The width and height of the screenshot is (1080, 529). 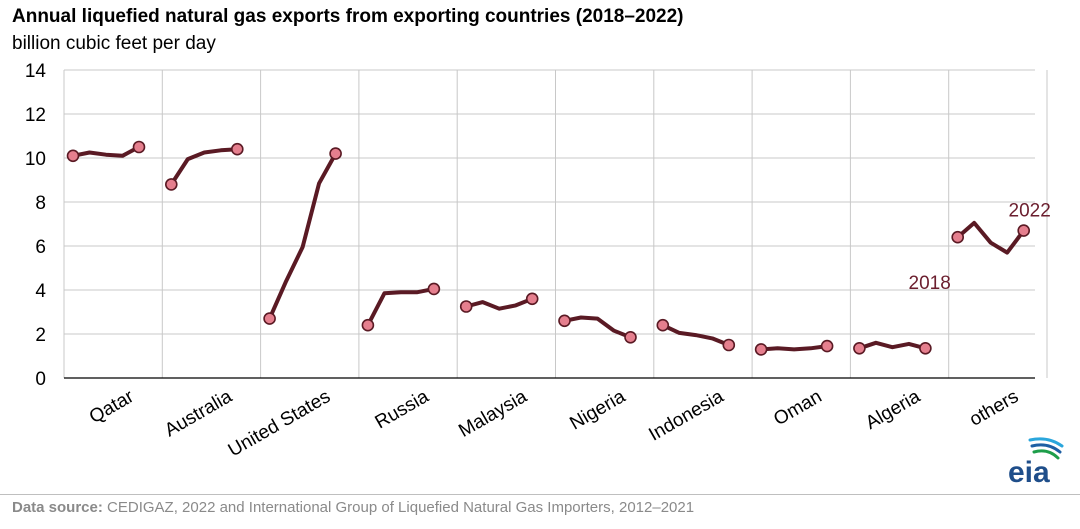 What do you see at coordinates (686, 416) in the screenshot?
I see `category-label: Indonesia` at bounding box center [686, 416].